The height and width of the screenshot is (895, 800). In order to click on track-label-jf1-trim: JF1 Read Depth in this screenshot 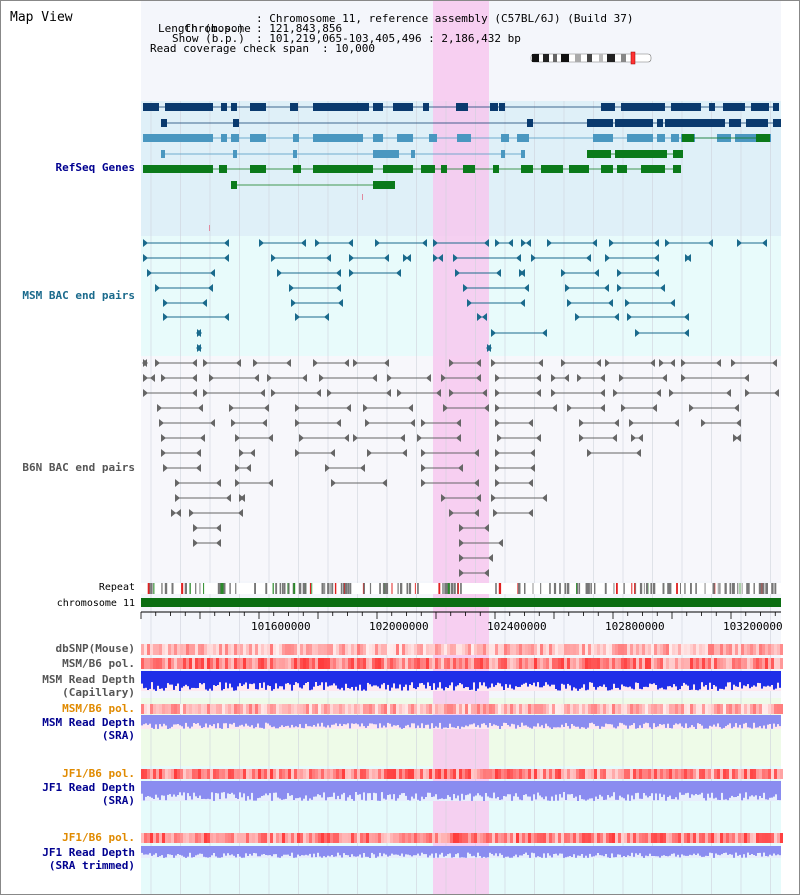, I will do `click(88, 852)`.